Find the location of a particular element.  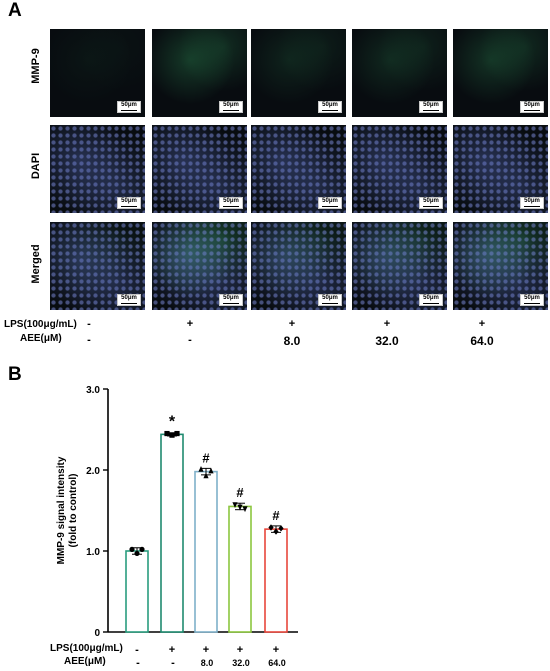

micrograph-merged-4: 50μm is located at coordinates (399, 266).